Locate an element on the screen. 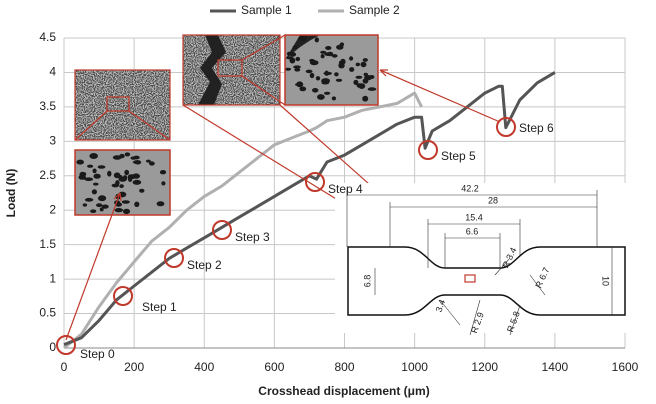 The image size is (656, 404). legend-label: Sample 1 is located at coordinates (266, 10).